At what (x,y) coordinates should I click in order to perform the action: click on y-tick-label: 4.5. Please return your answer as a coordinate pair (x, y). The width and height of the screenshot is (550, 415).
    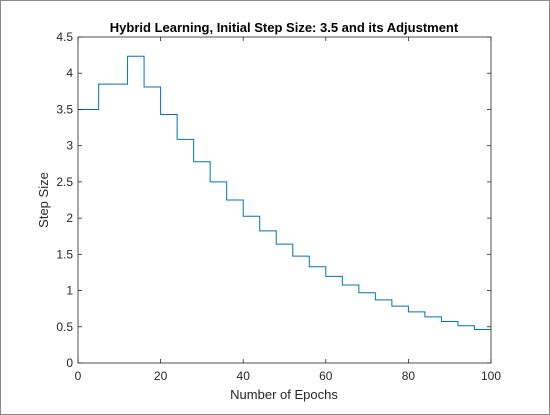
    Looking at the image, I should click on (64, 37).